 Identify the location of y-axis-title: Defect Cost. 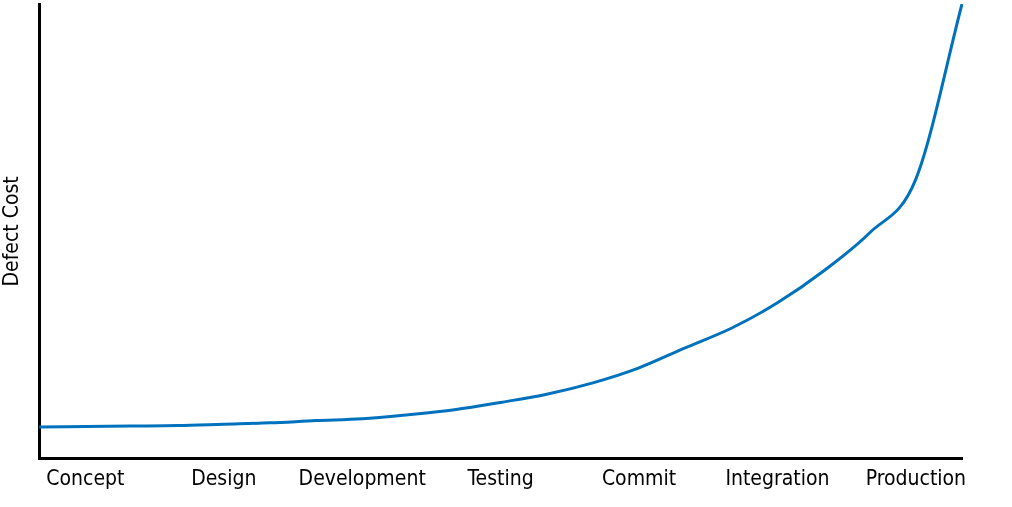
(12, 231).